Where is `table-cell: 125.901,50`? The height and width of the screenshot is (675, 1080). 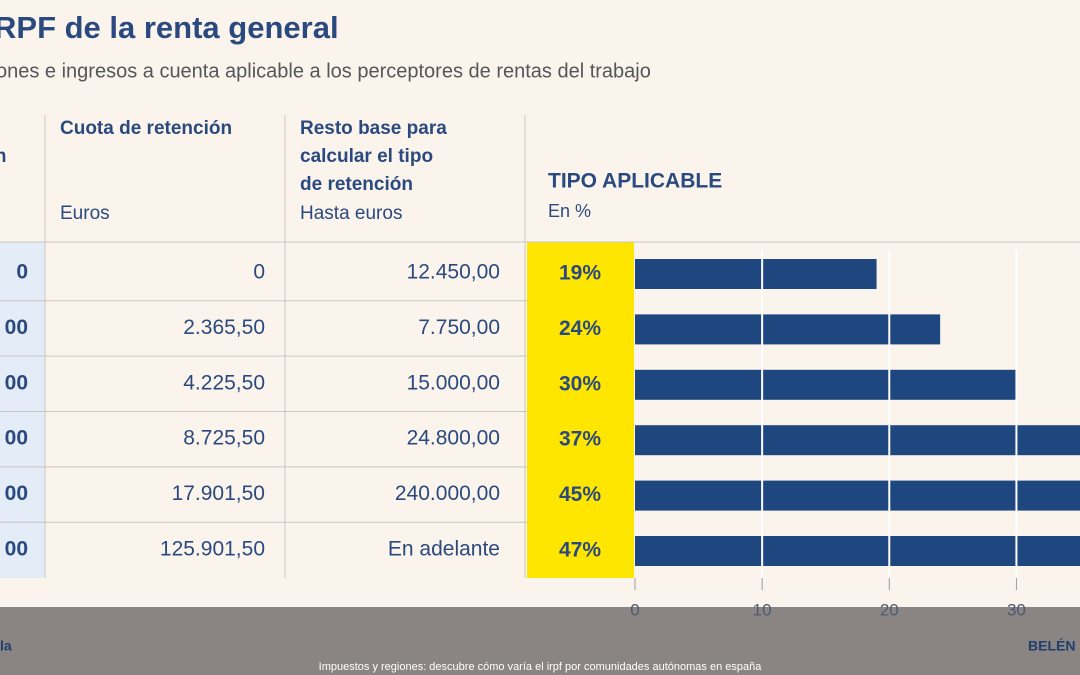
table-cell: 125.901,50 is located at coordinates (212, 549).